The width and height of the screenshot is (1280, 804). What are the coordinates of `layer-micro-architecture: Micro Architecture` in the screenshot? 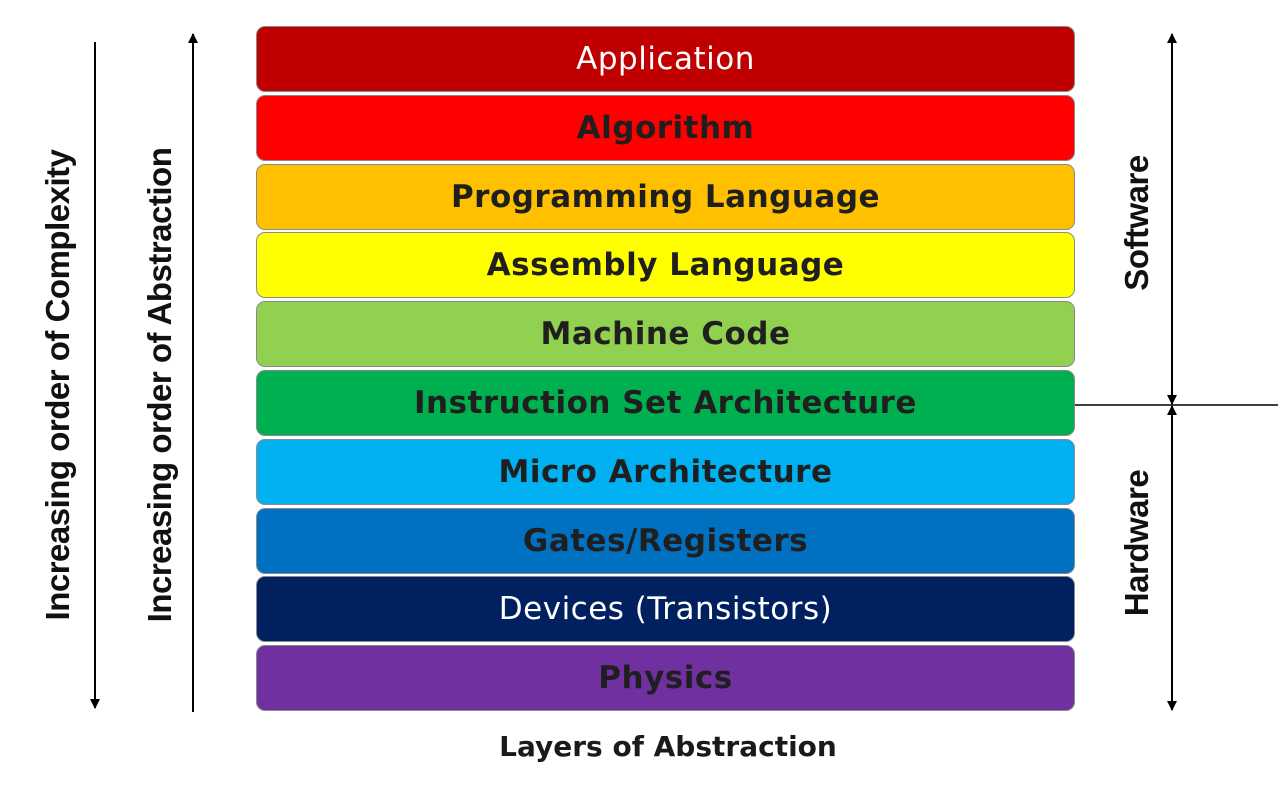 It's located at (665, 471).